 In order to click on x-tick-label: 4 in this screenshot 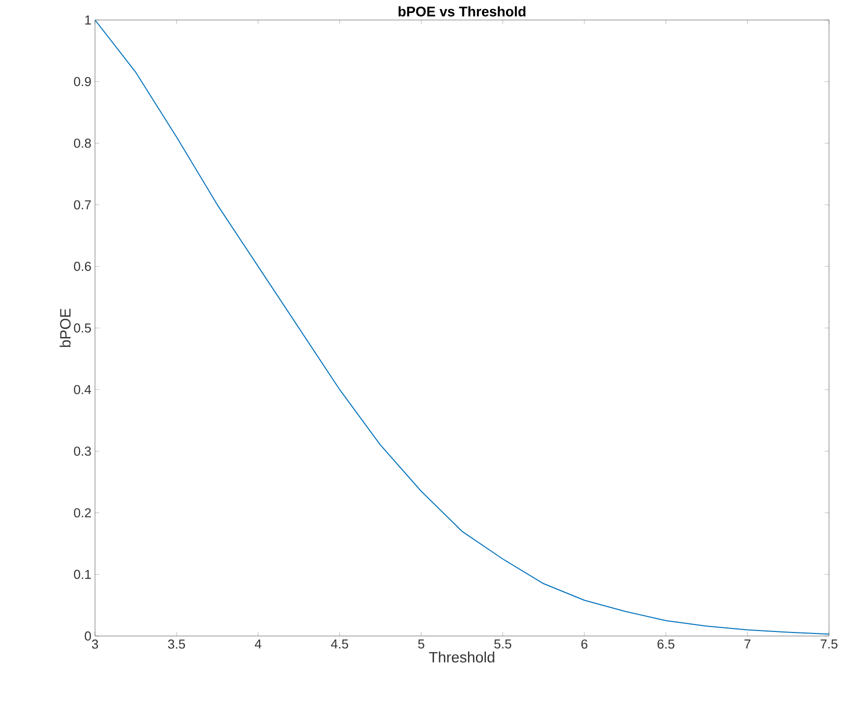, I will do `click(258, 644)`.